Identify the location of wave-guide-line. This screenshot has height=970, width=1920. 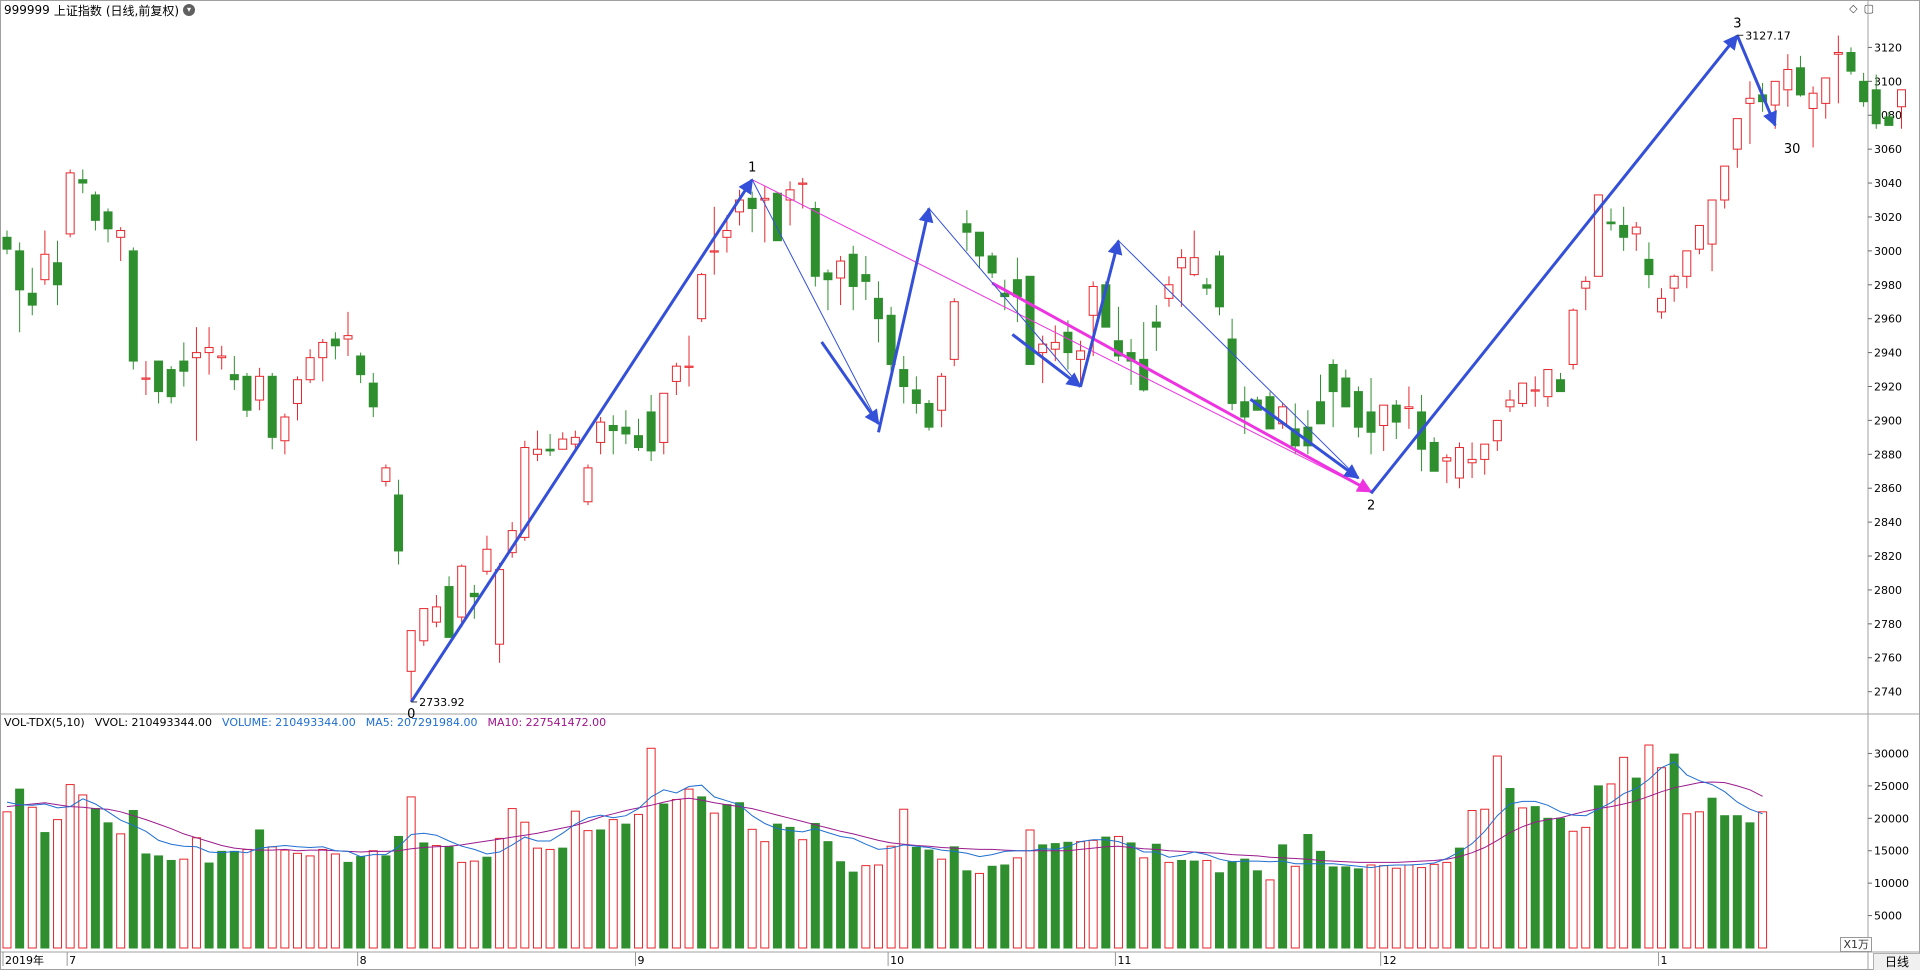
(1004, 297).